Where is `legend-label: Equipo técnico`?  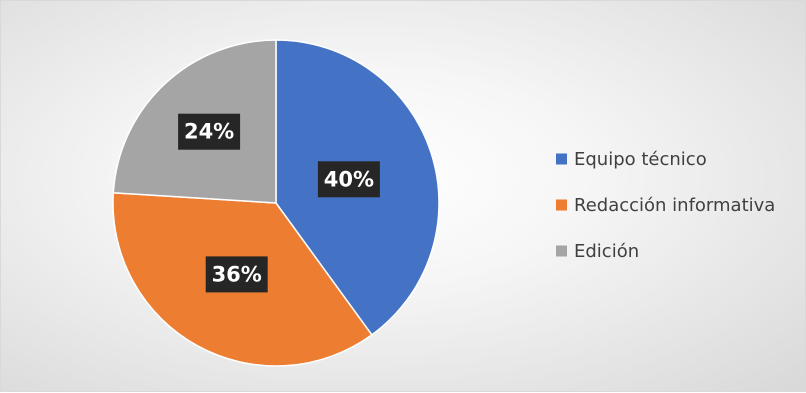 legend-label: Equipo técnico is located at coordinates (640, 159).